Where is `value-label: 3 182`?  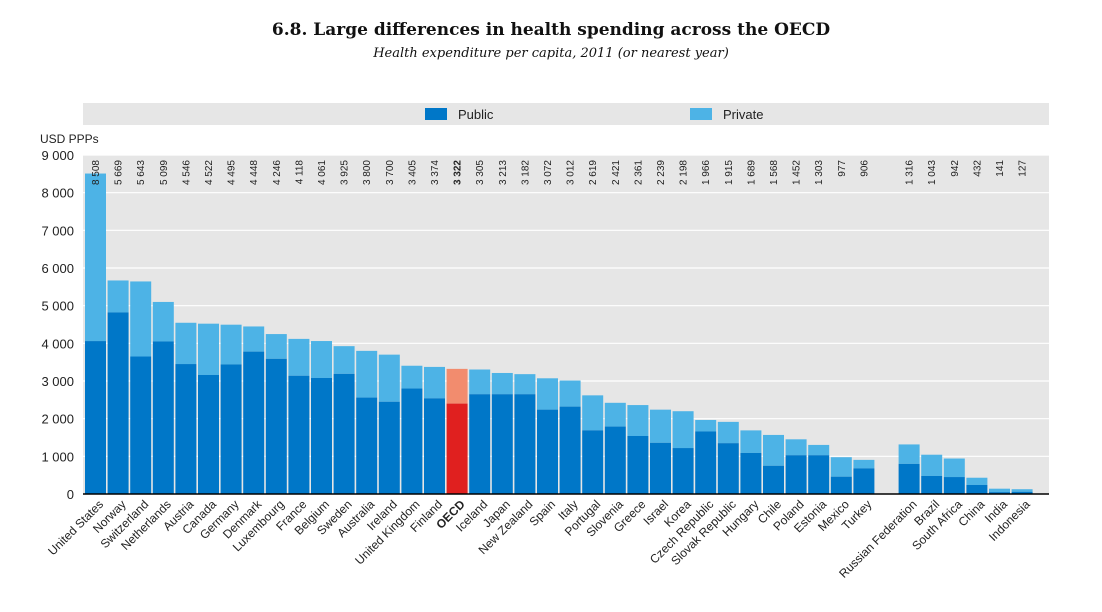
value-label: 3 182 is located at coordinates (525, 172).